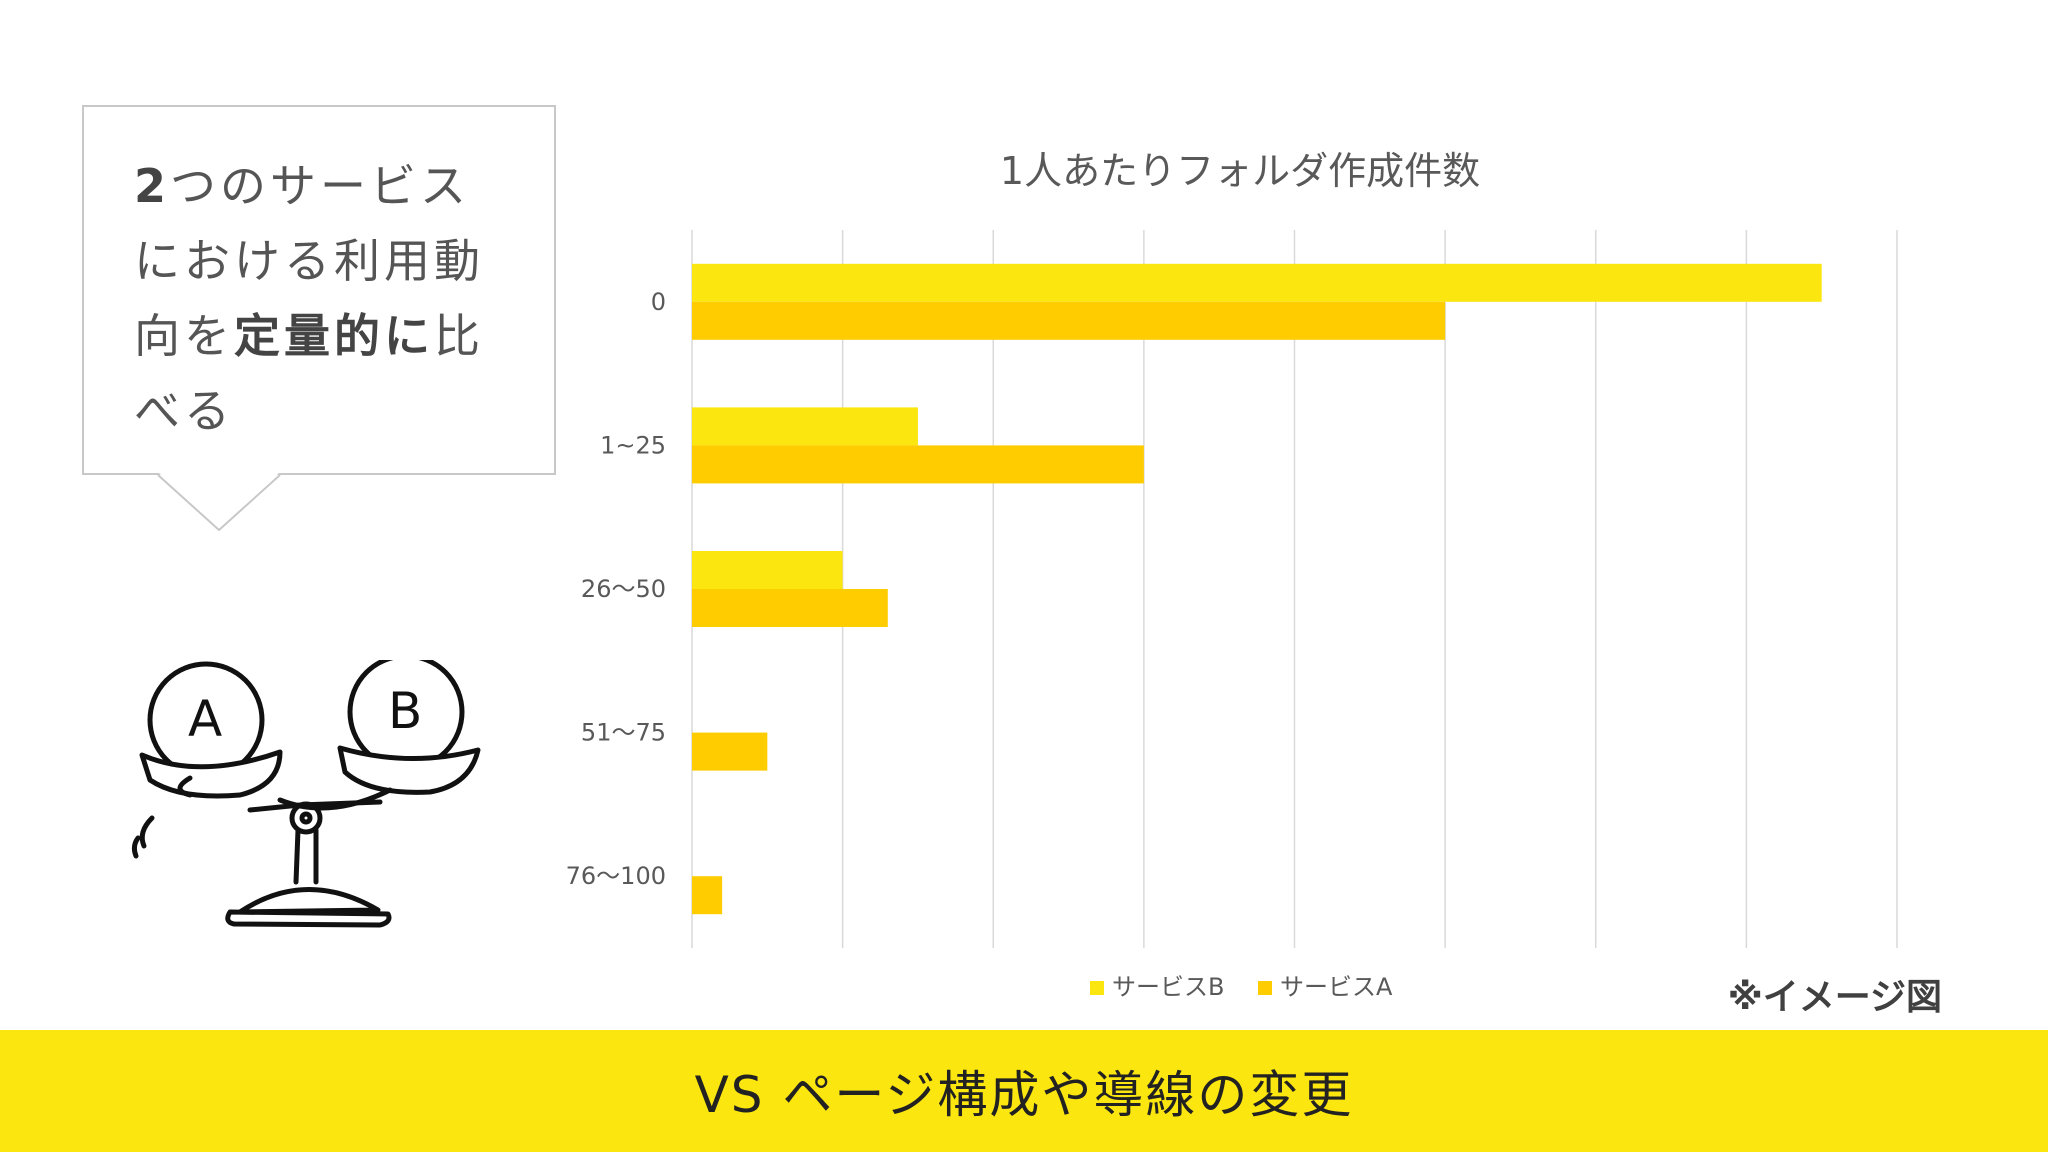 Image resolution: width=2048 pixels, height=1152 pixels. I want to click on scale-left-label: A, so click(205, 719).